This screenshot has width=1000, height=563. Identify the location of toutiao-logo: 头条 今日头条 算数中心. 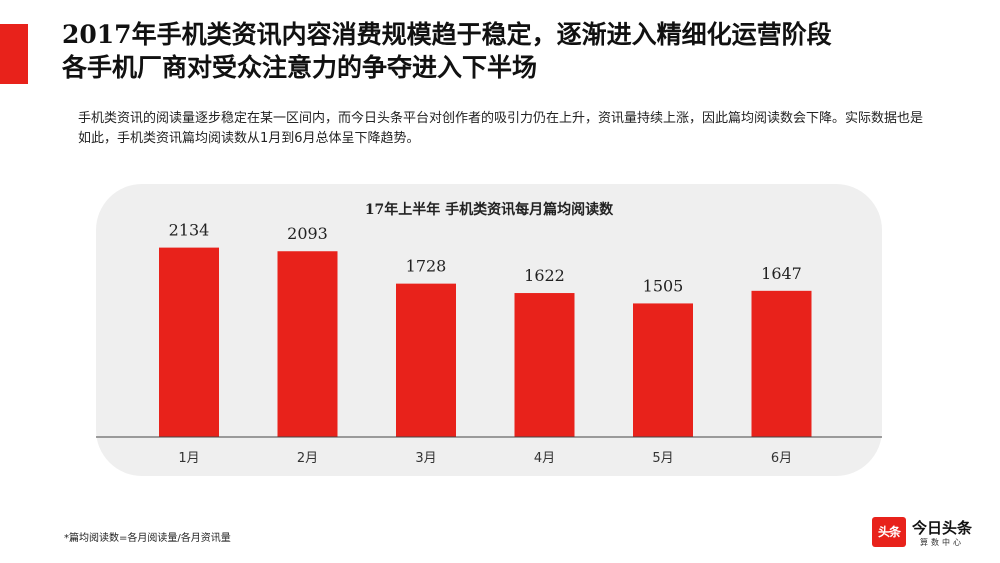
(927, 533).